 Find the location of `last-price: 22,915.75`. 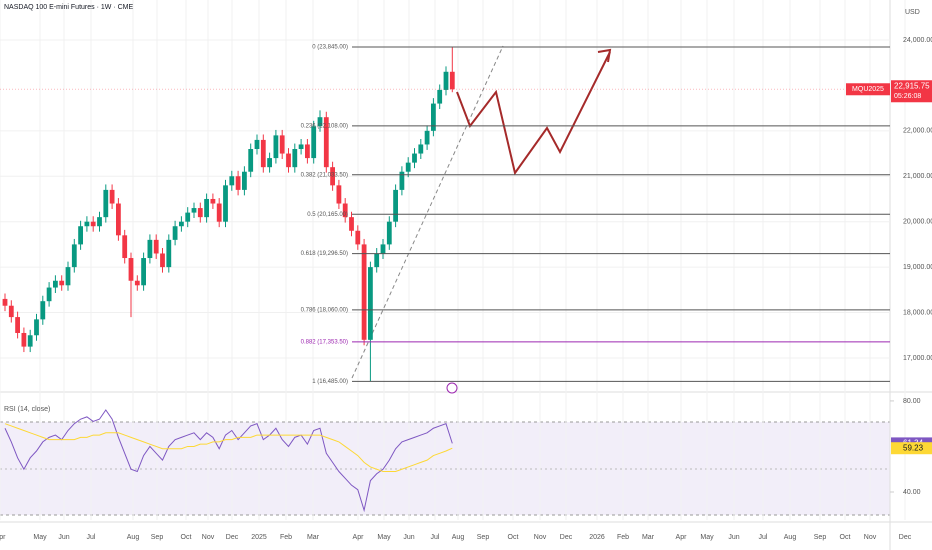

last-price: 22,915.75 is located at coordinates (912, 85).